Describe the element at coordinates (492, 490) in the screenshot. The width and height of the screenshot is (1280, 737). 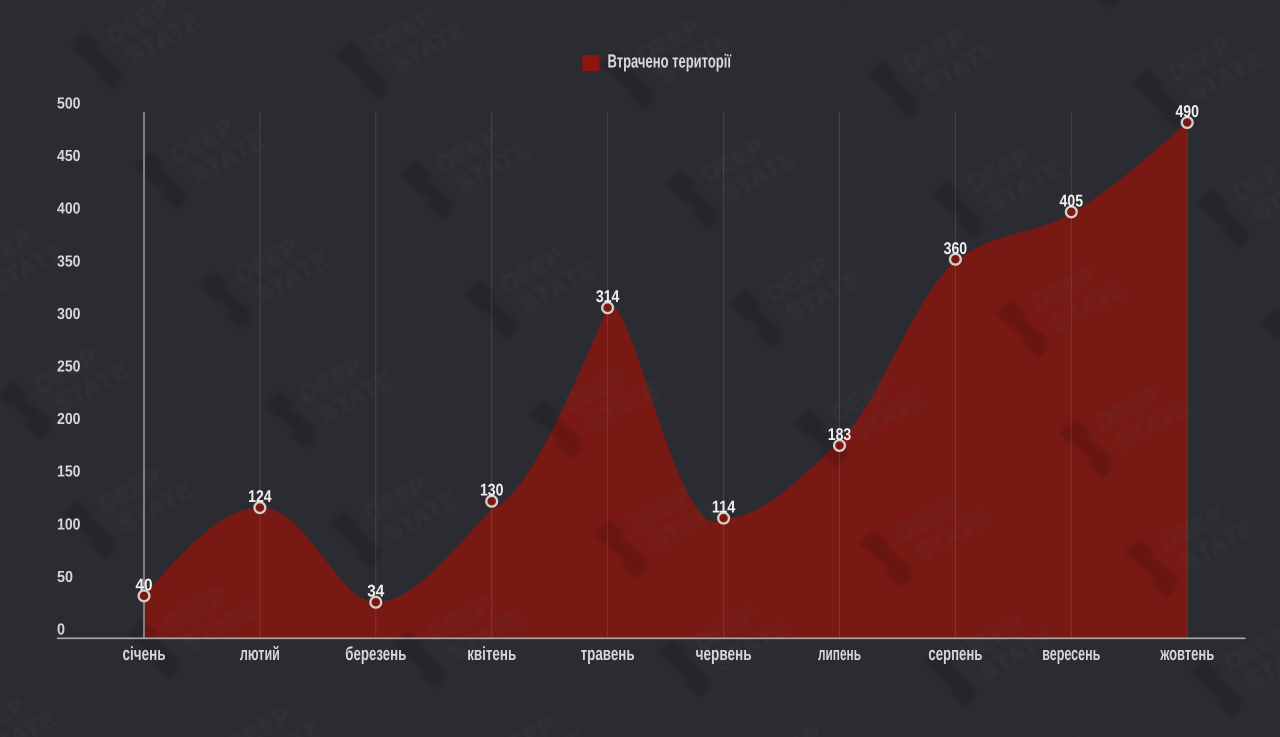
I see `svg-text: 130` at that location.